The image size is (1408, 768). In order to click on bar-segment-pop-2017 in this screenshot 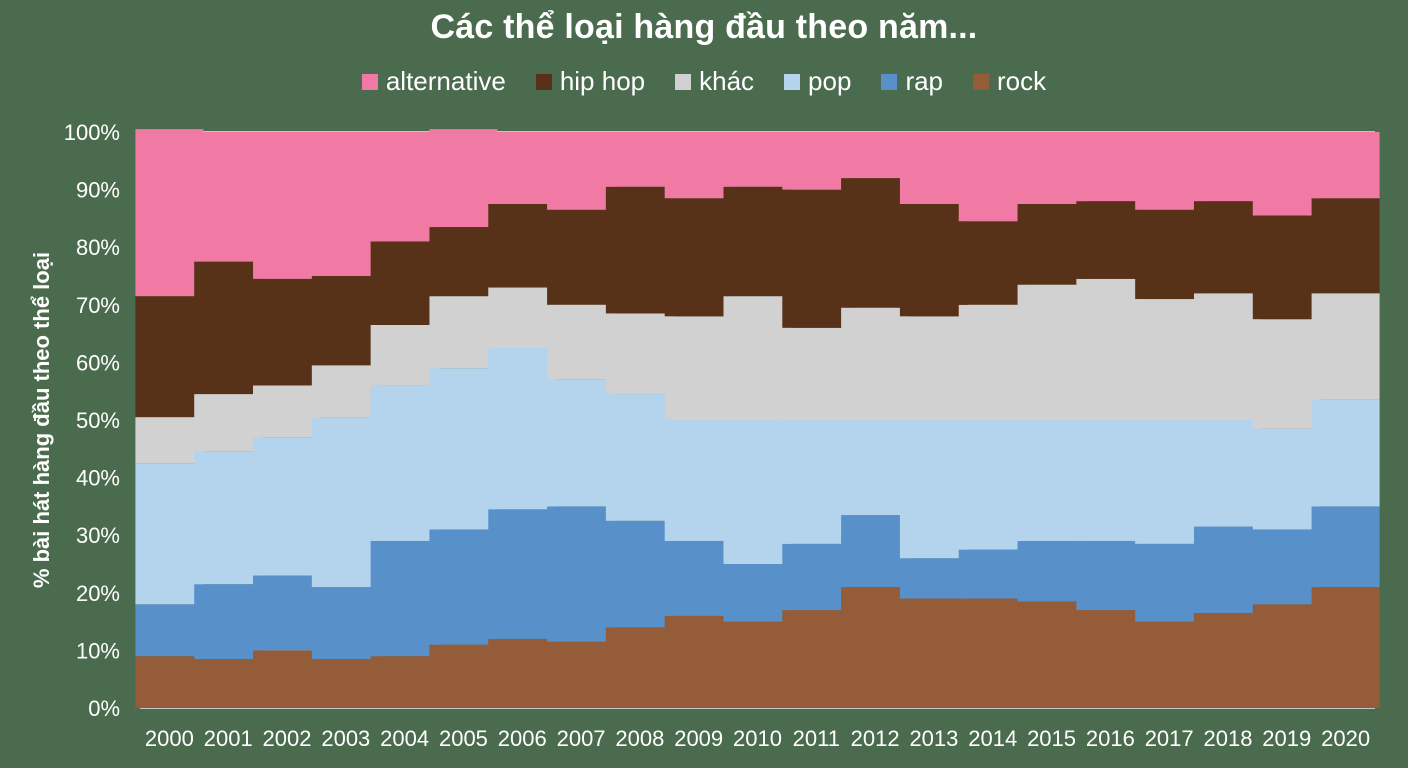, I will do `click(1169, 482)`.